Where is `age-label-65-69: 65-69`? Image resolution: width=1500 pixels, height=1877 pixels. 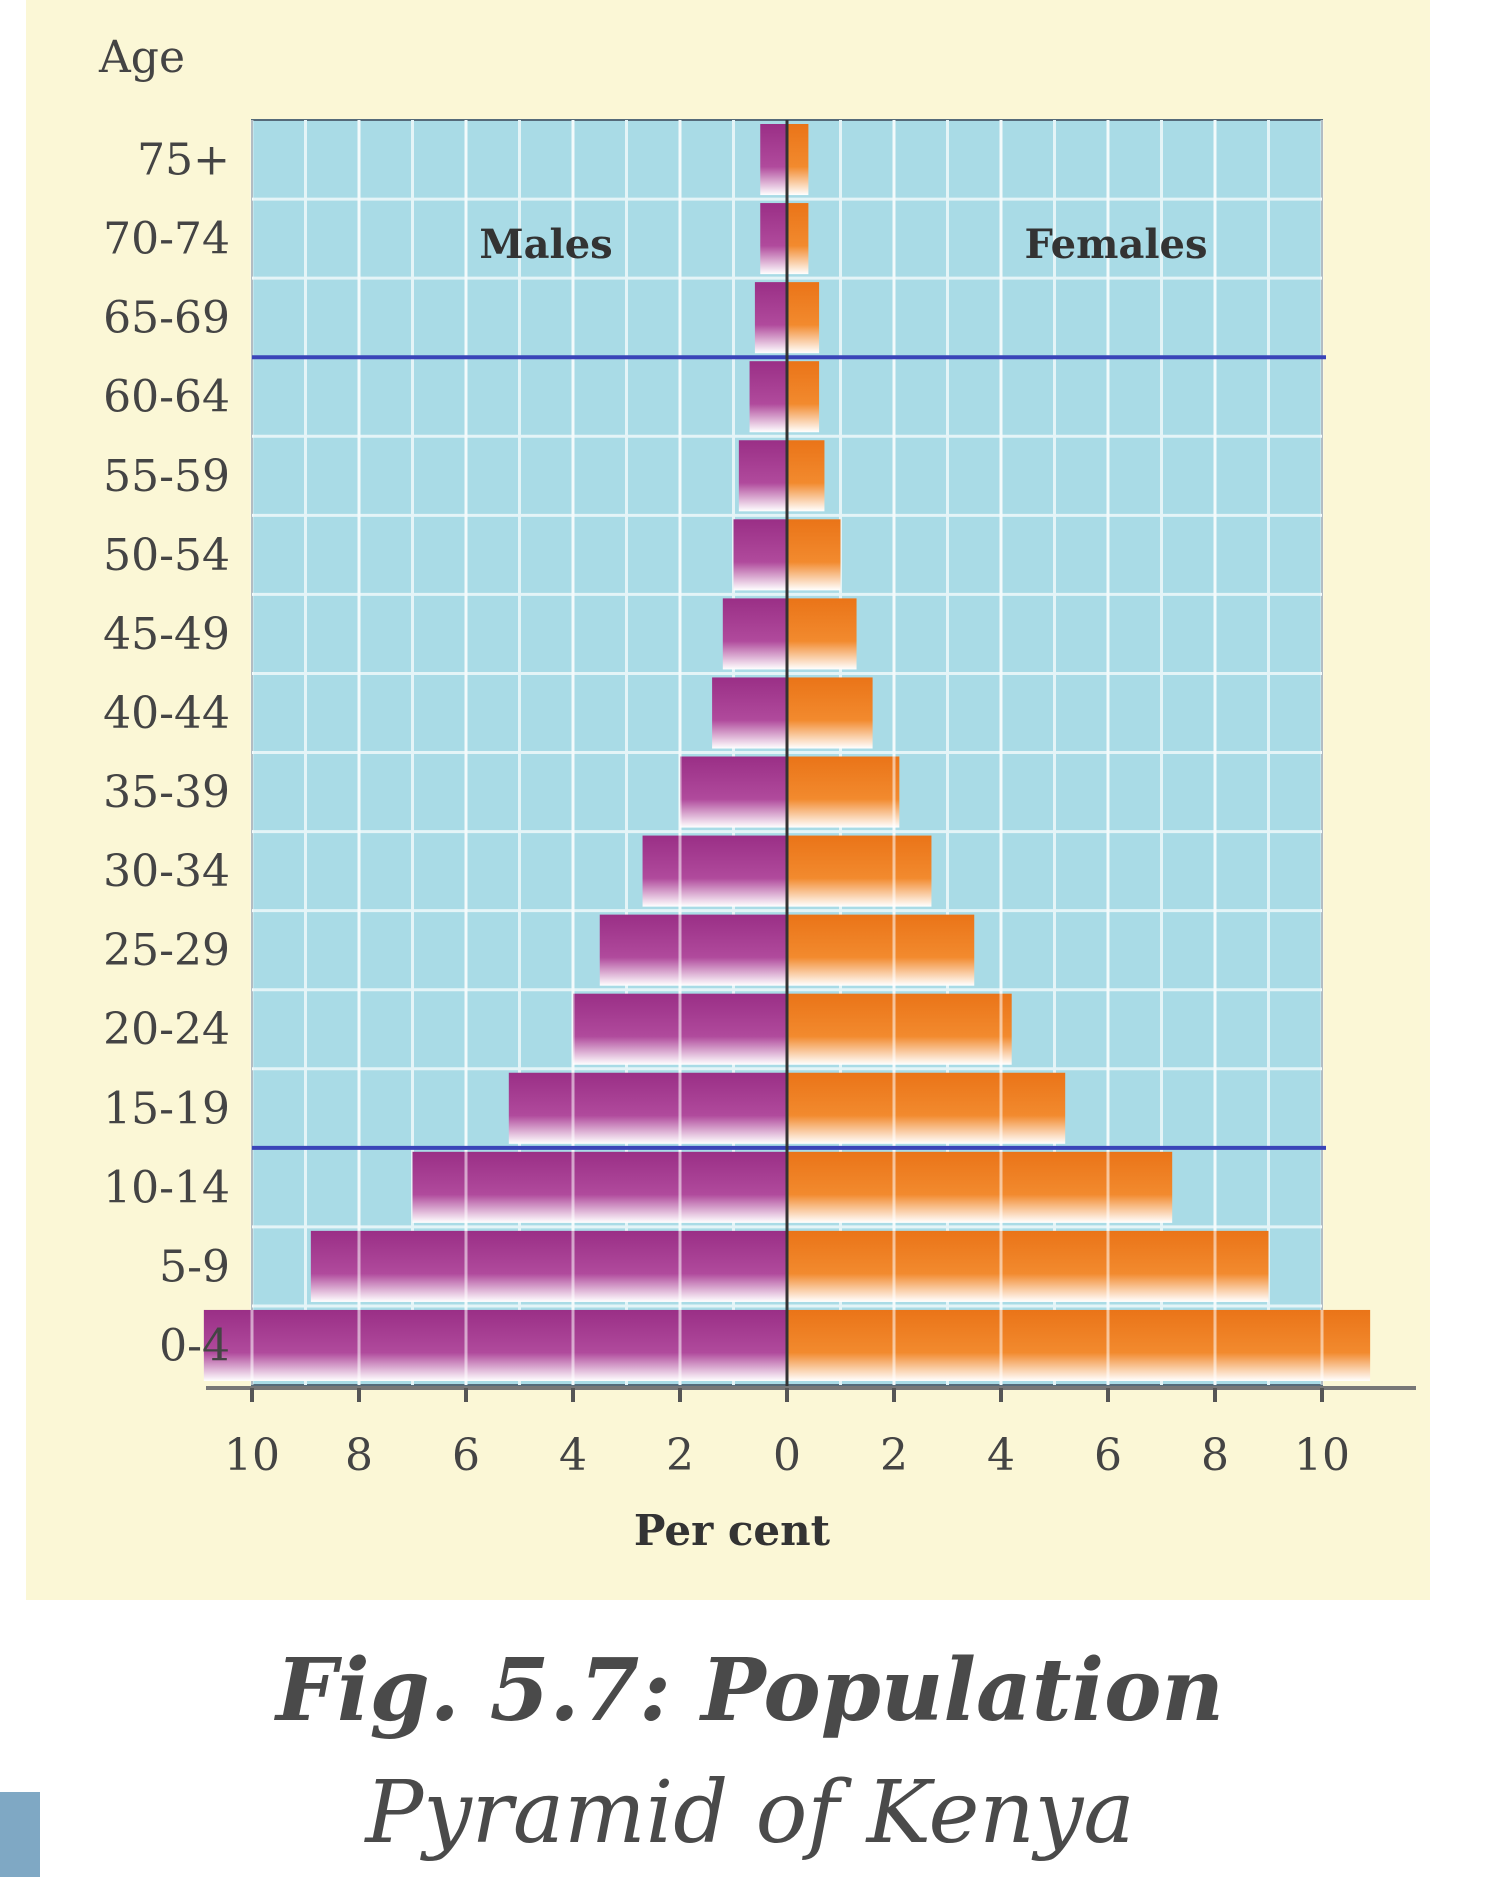 age-label-65-69: 65-69 is located at coordinates (166, 318).